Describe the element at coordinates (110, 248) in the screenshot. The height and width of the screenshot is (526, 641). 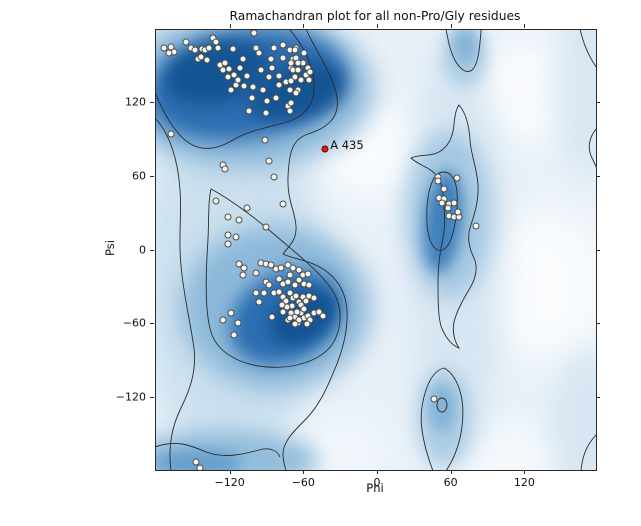
I see `y-axis-label: Psi` at that location.